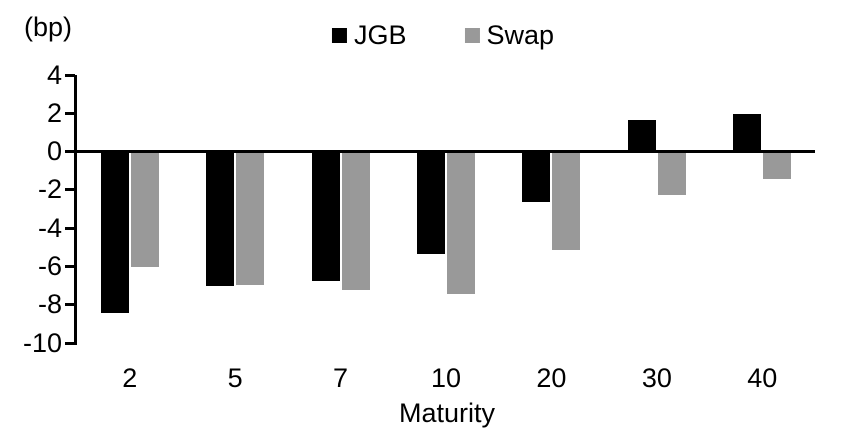 This screenshot has width=852, height=438. What do you see at coordinates (49, 227) in the screenshot?
I see `y-tick-label--4: -4` at bounding box center [49, 227].